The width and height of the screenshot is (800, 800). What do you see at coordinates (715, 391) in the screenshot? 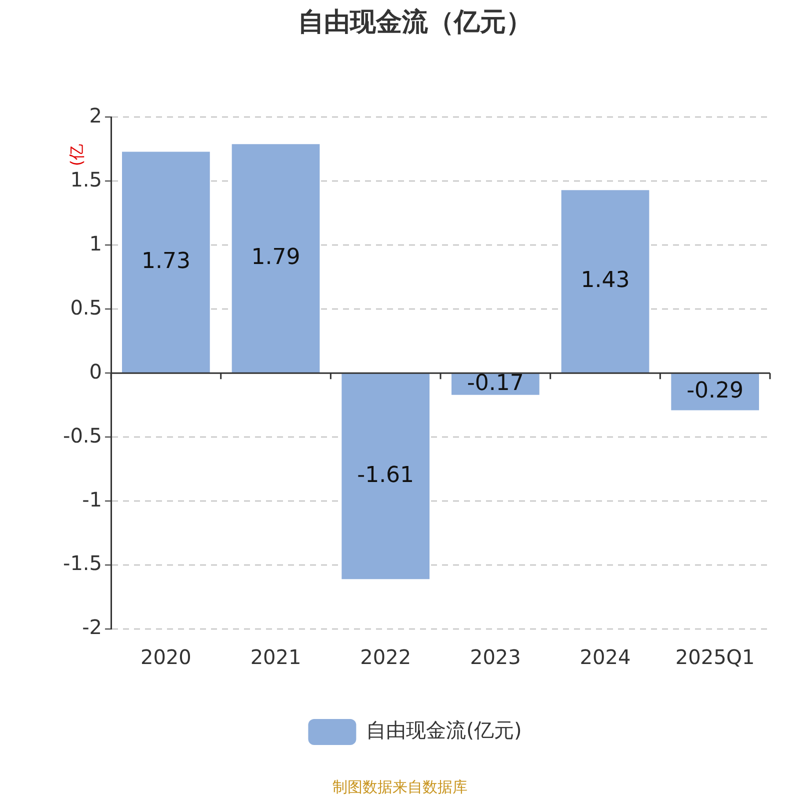
I see `data-label: -0.29` at bounding box center [715, 391].